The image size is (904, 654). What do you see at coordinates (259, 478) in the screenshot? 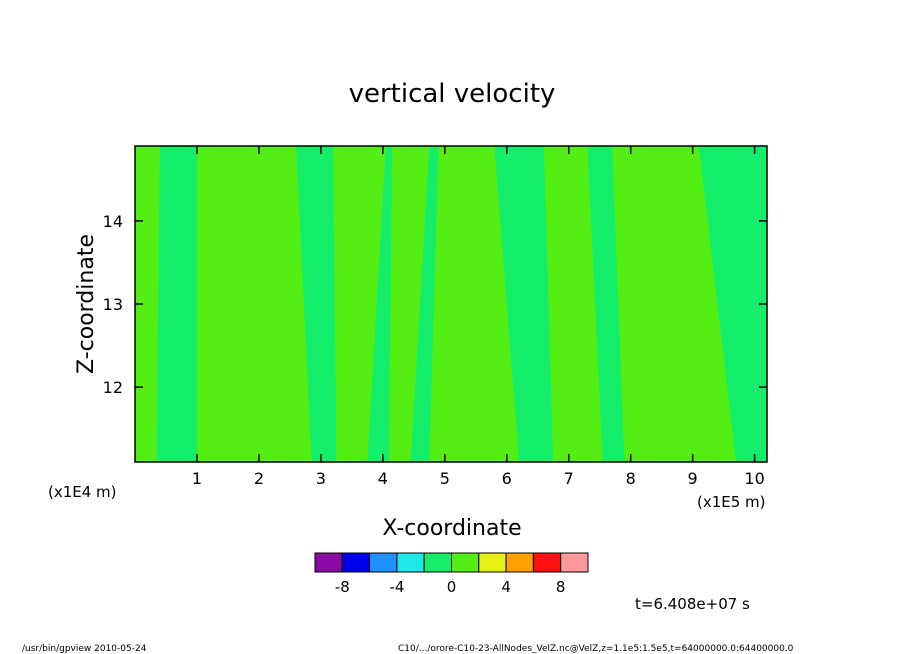
I see `x-tick-label-2: 2` at bounding box center [259, 478].